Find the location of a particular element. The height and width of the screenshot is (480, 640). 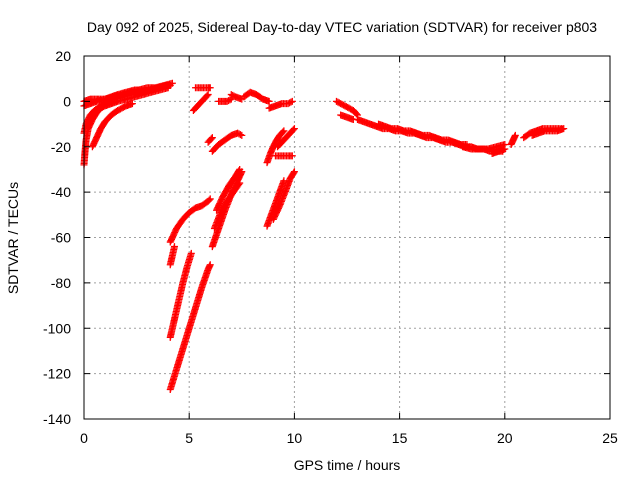

y-tick-label: -60 is located at coordinates (61, 238).